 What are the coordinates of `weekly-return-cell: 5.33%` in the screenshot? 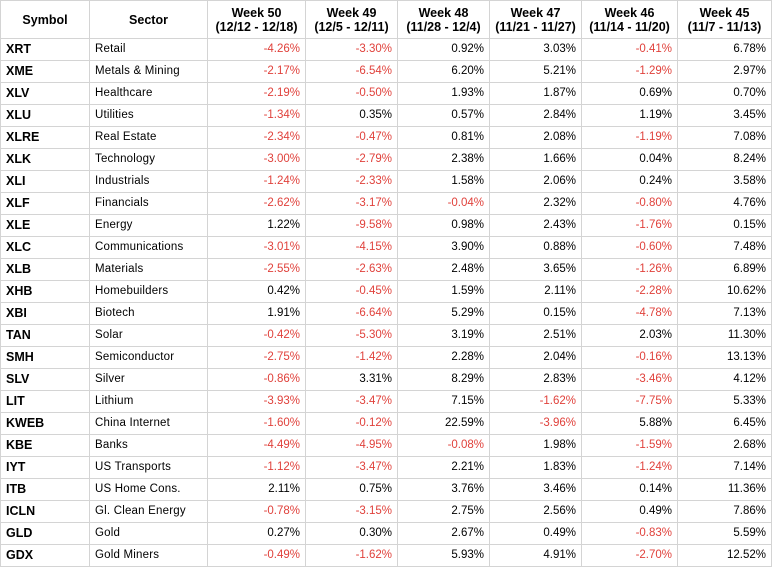 It's located at (724, 401).